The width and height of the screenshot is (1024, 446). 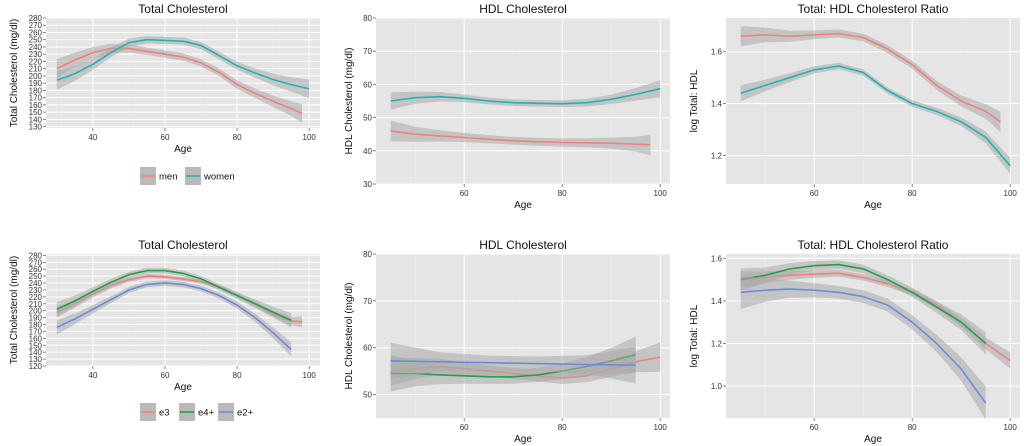 What do you see at coordinates (36, 262) in the screenshot?
I see `y-tick-label: 270` at bounding box center [36, 262].